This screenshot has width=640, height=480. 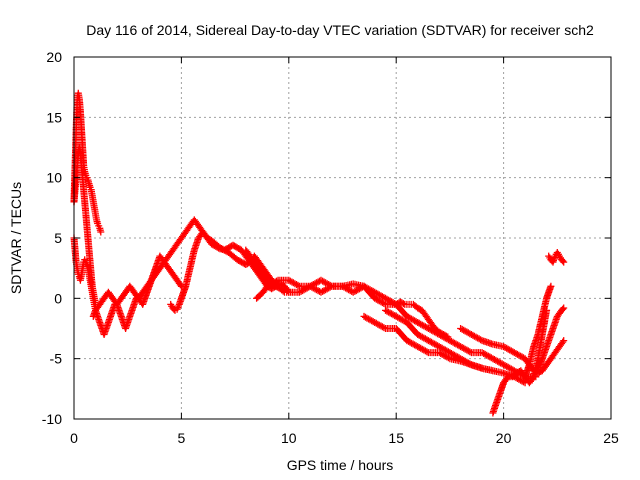 I want to click on series-sat-g, so click(x=347, y=293).